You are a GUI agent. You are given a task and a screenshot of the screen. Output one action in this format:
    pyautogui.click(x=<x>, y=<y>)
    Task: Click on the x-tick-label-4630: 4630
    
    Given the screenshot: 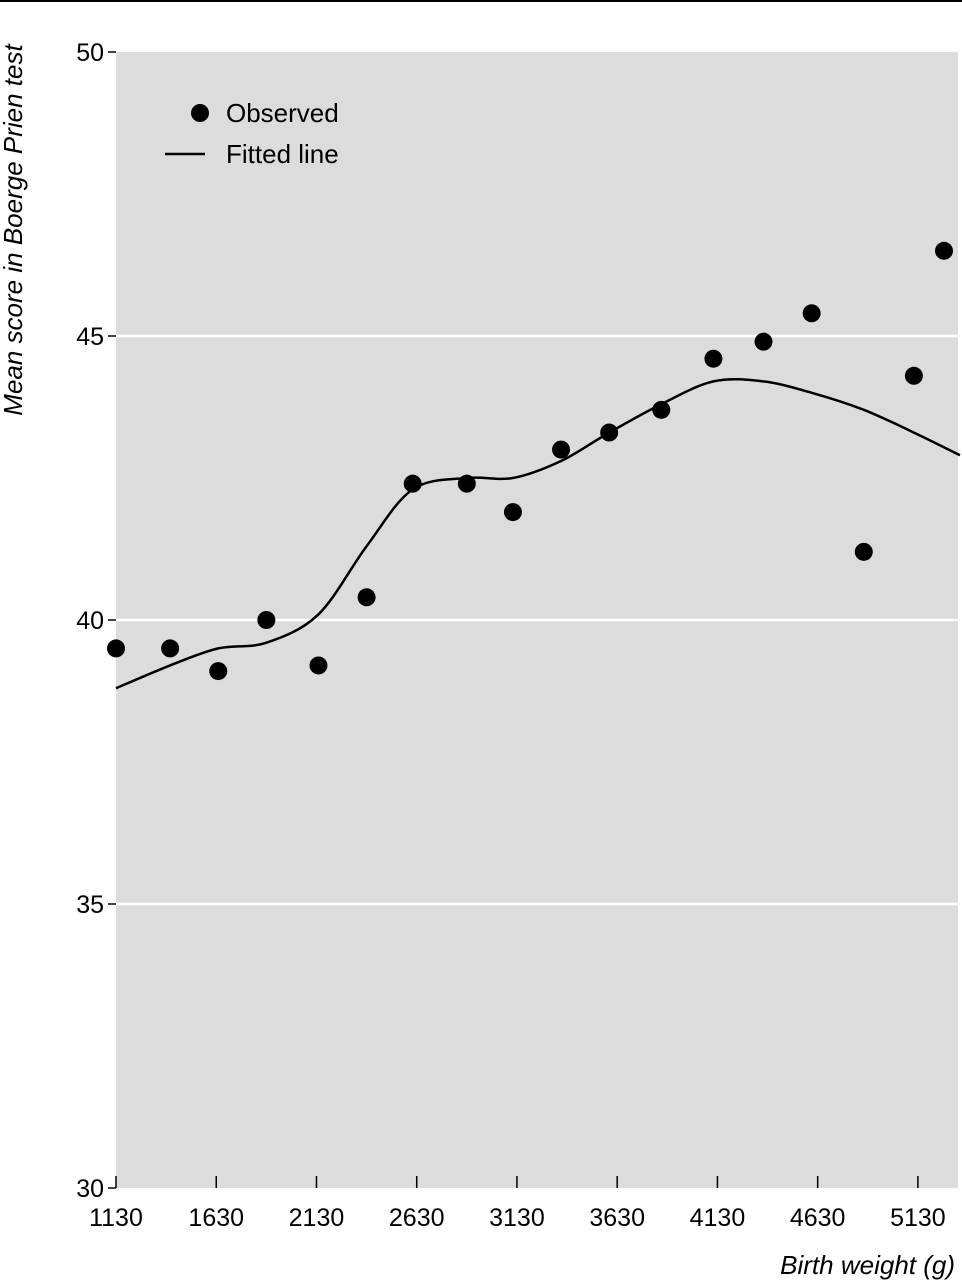 What is the action you would take?
    pyautogui.click(x=818, y=1218)
    